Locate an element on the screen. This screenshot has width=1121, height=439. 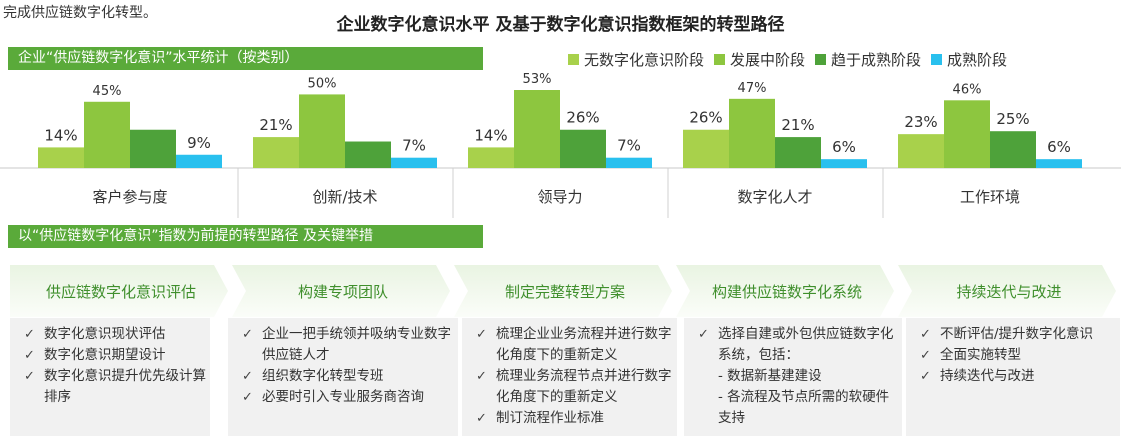
data-label: 53% is located at coordinates (537, 79).